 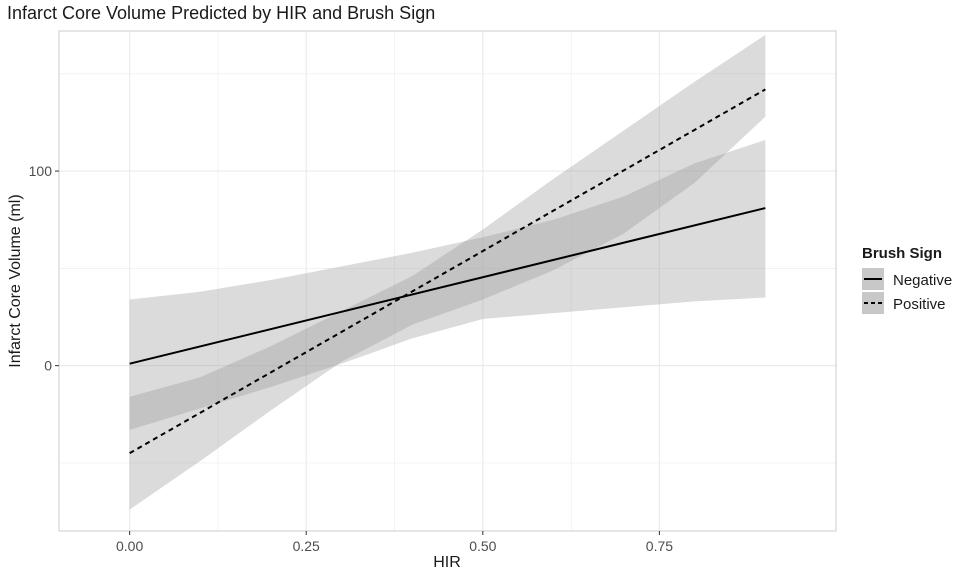 What do you see at coordinates (15, 280) in the screenshot?
I see `y-axis-title: Infarct Core Volume (ml)` at bounding box center [15, 280].